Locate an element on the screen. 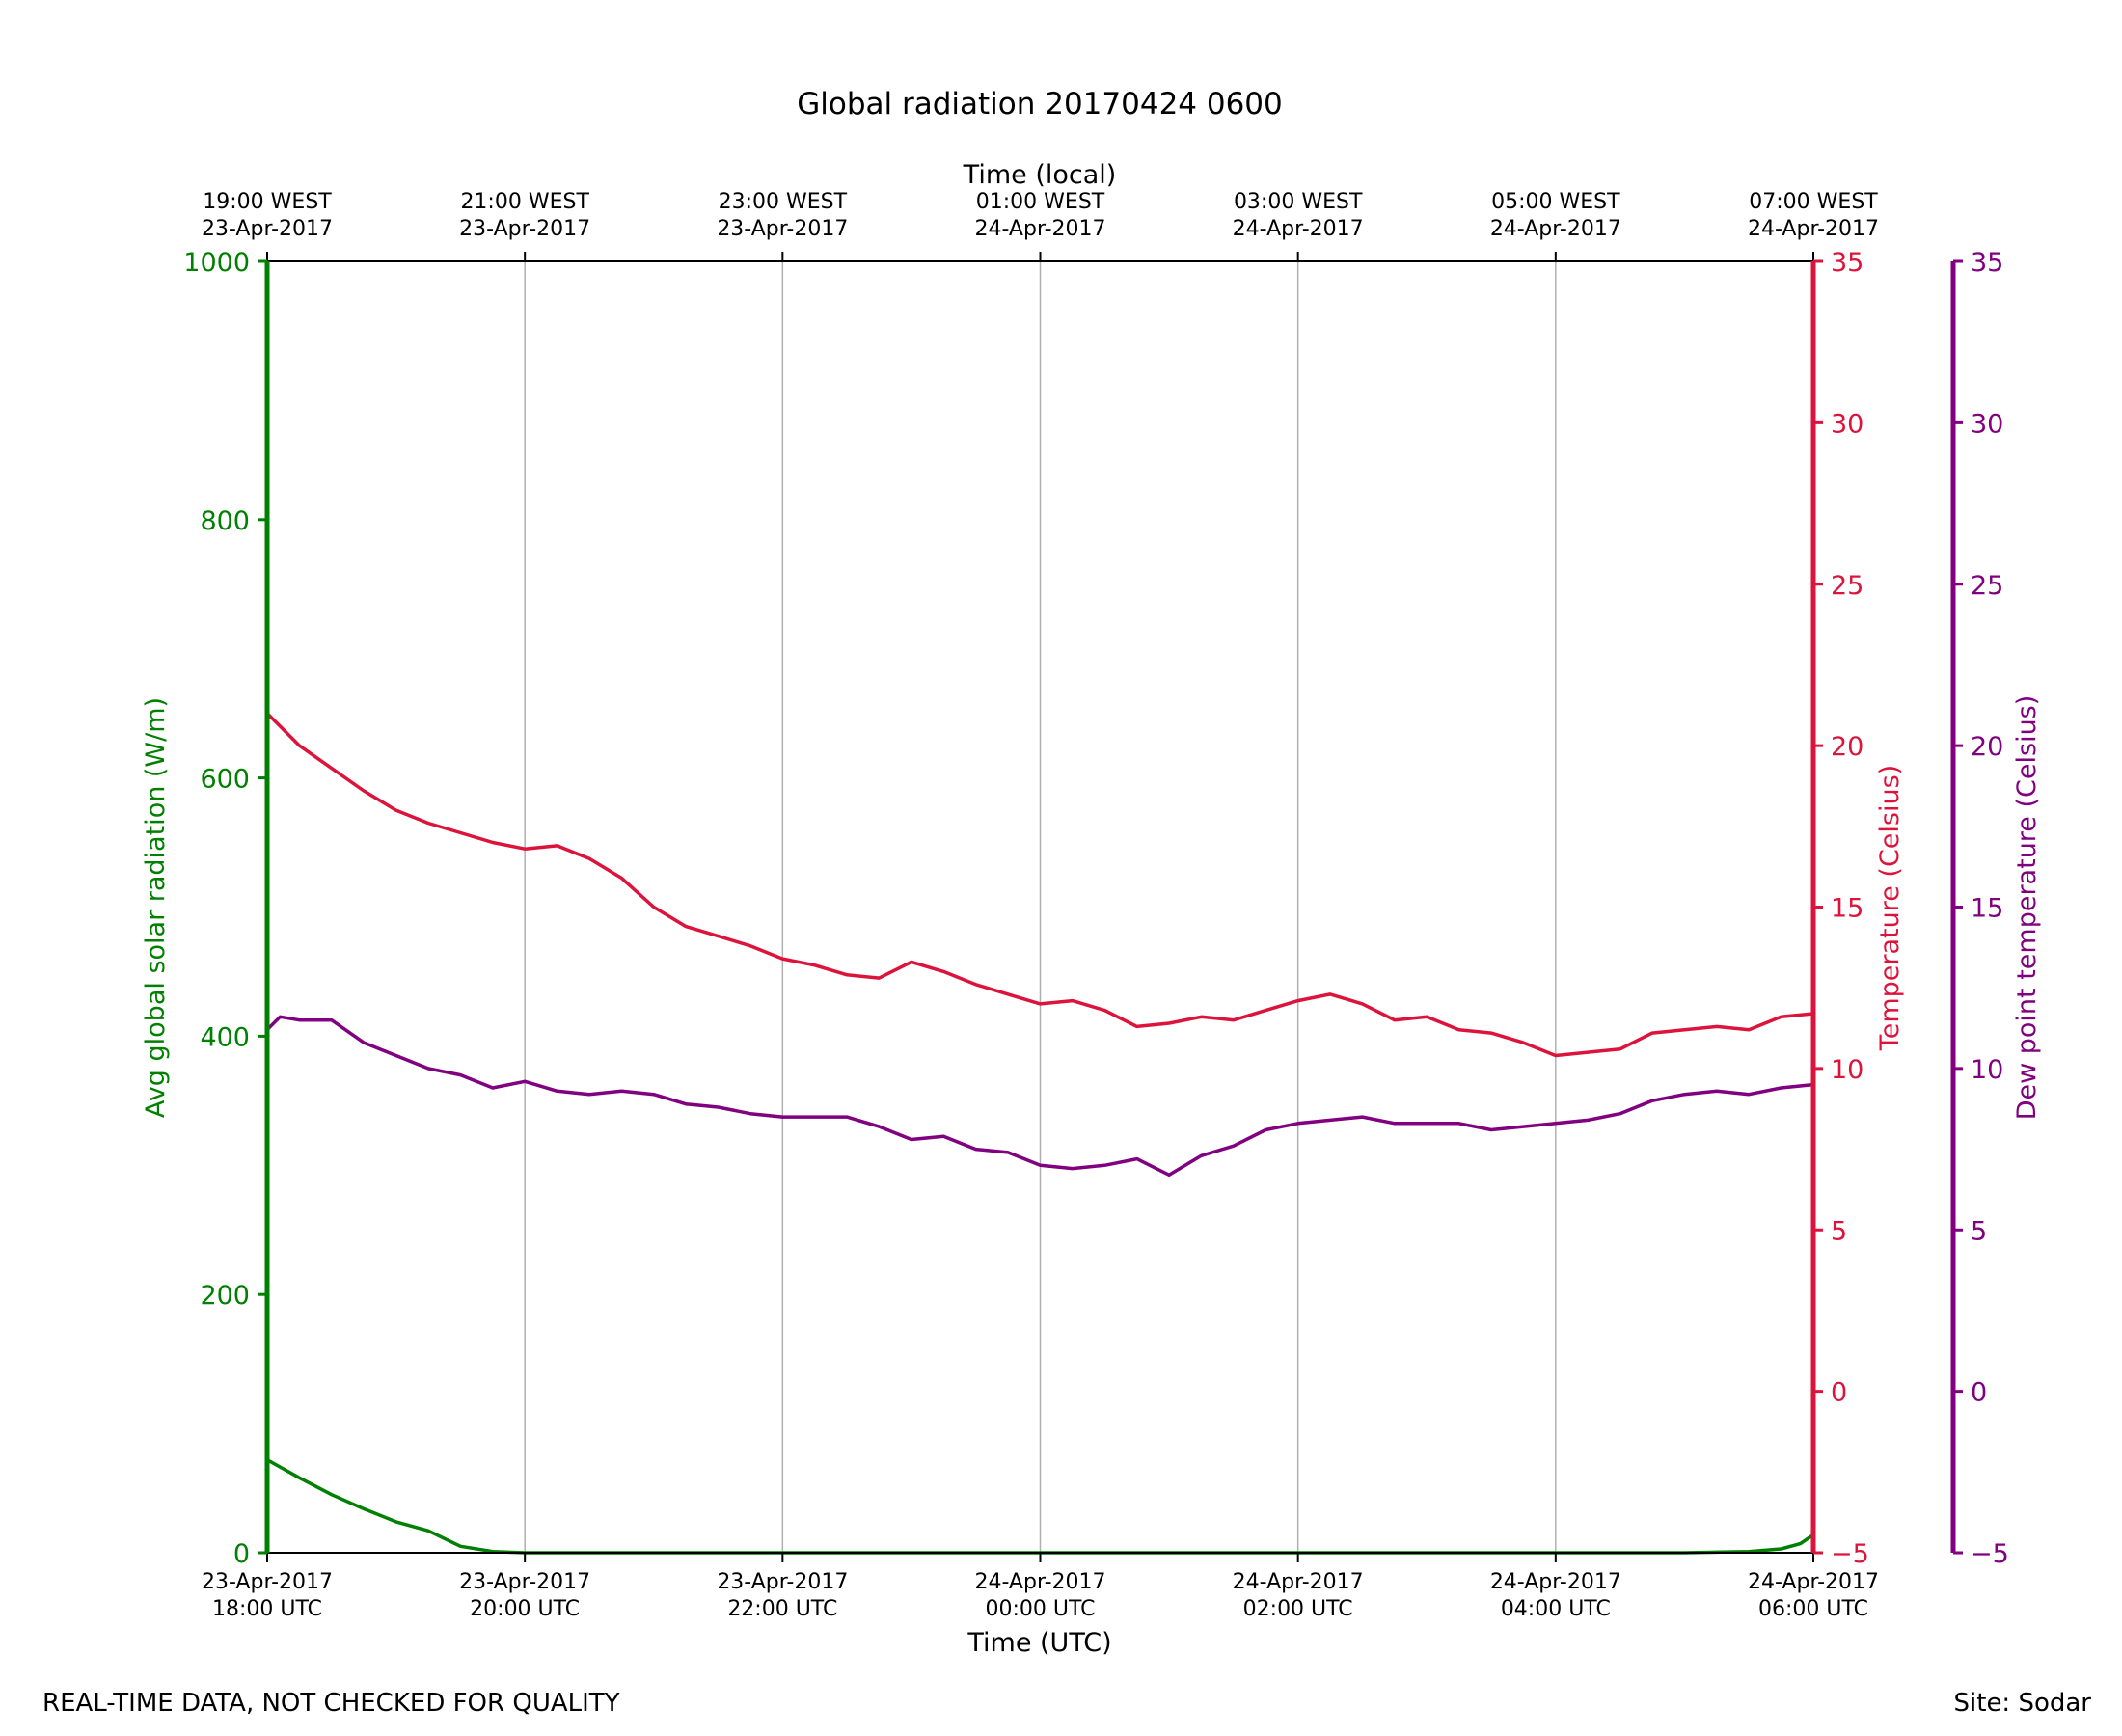 The height and width of the screenshot is (1736, 2122). y-right-temperature-tick-label: 30 is located at coordinates (1848, 424).